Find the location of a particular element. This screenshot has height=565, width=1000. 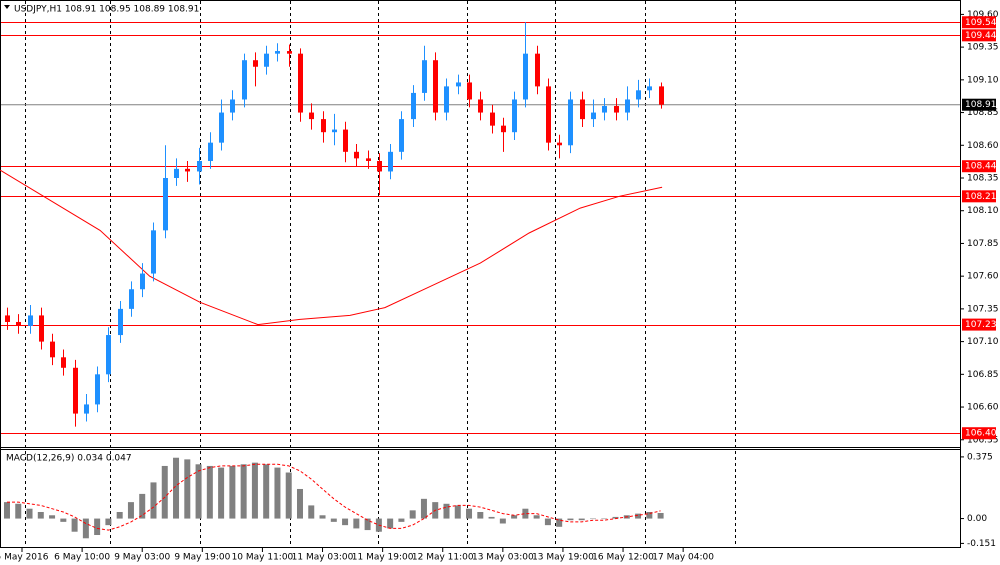

level-label: 106.40 is located at coordinates (981, 434).